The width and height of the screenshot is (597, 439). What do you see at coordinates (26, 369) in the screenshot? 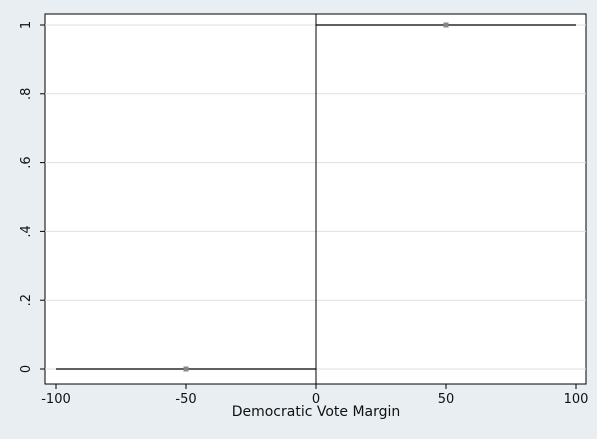
I see `y-tick-label: 0` at bounding box center [26, 369].